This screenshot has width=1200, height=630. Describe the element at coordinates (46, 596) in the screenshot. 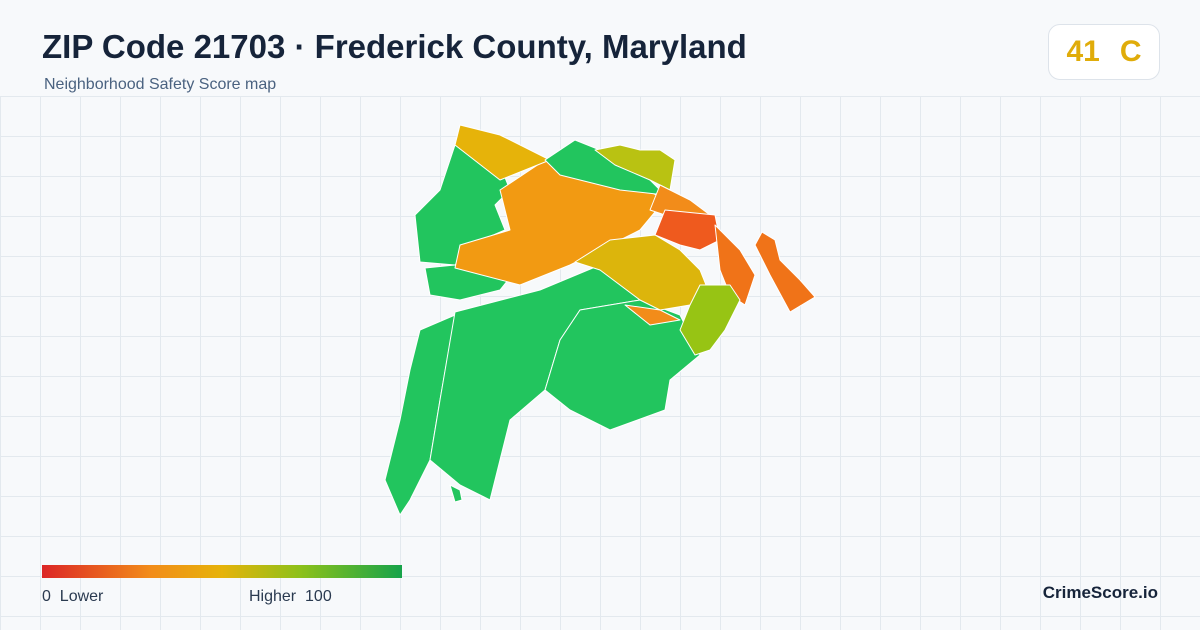

I see `legend-min: 0` at that location.